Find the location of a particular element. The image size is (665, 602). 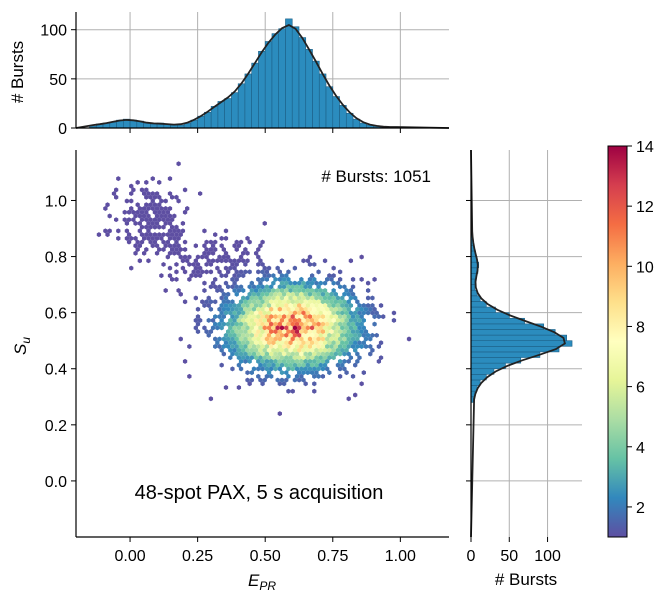

right-histogram-bar is located at coordinates (515, 349).